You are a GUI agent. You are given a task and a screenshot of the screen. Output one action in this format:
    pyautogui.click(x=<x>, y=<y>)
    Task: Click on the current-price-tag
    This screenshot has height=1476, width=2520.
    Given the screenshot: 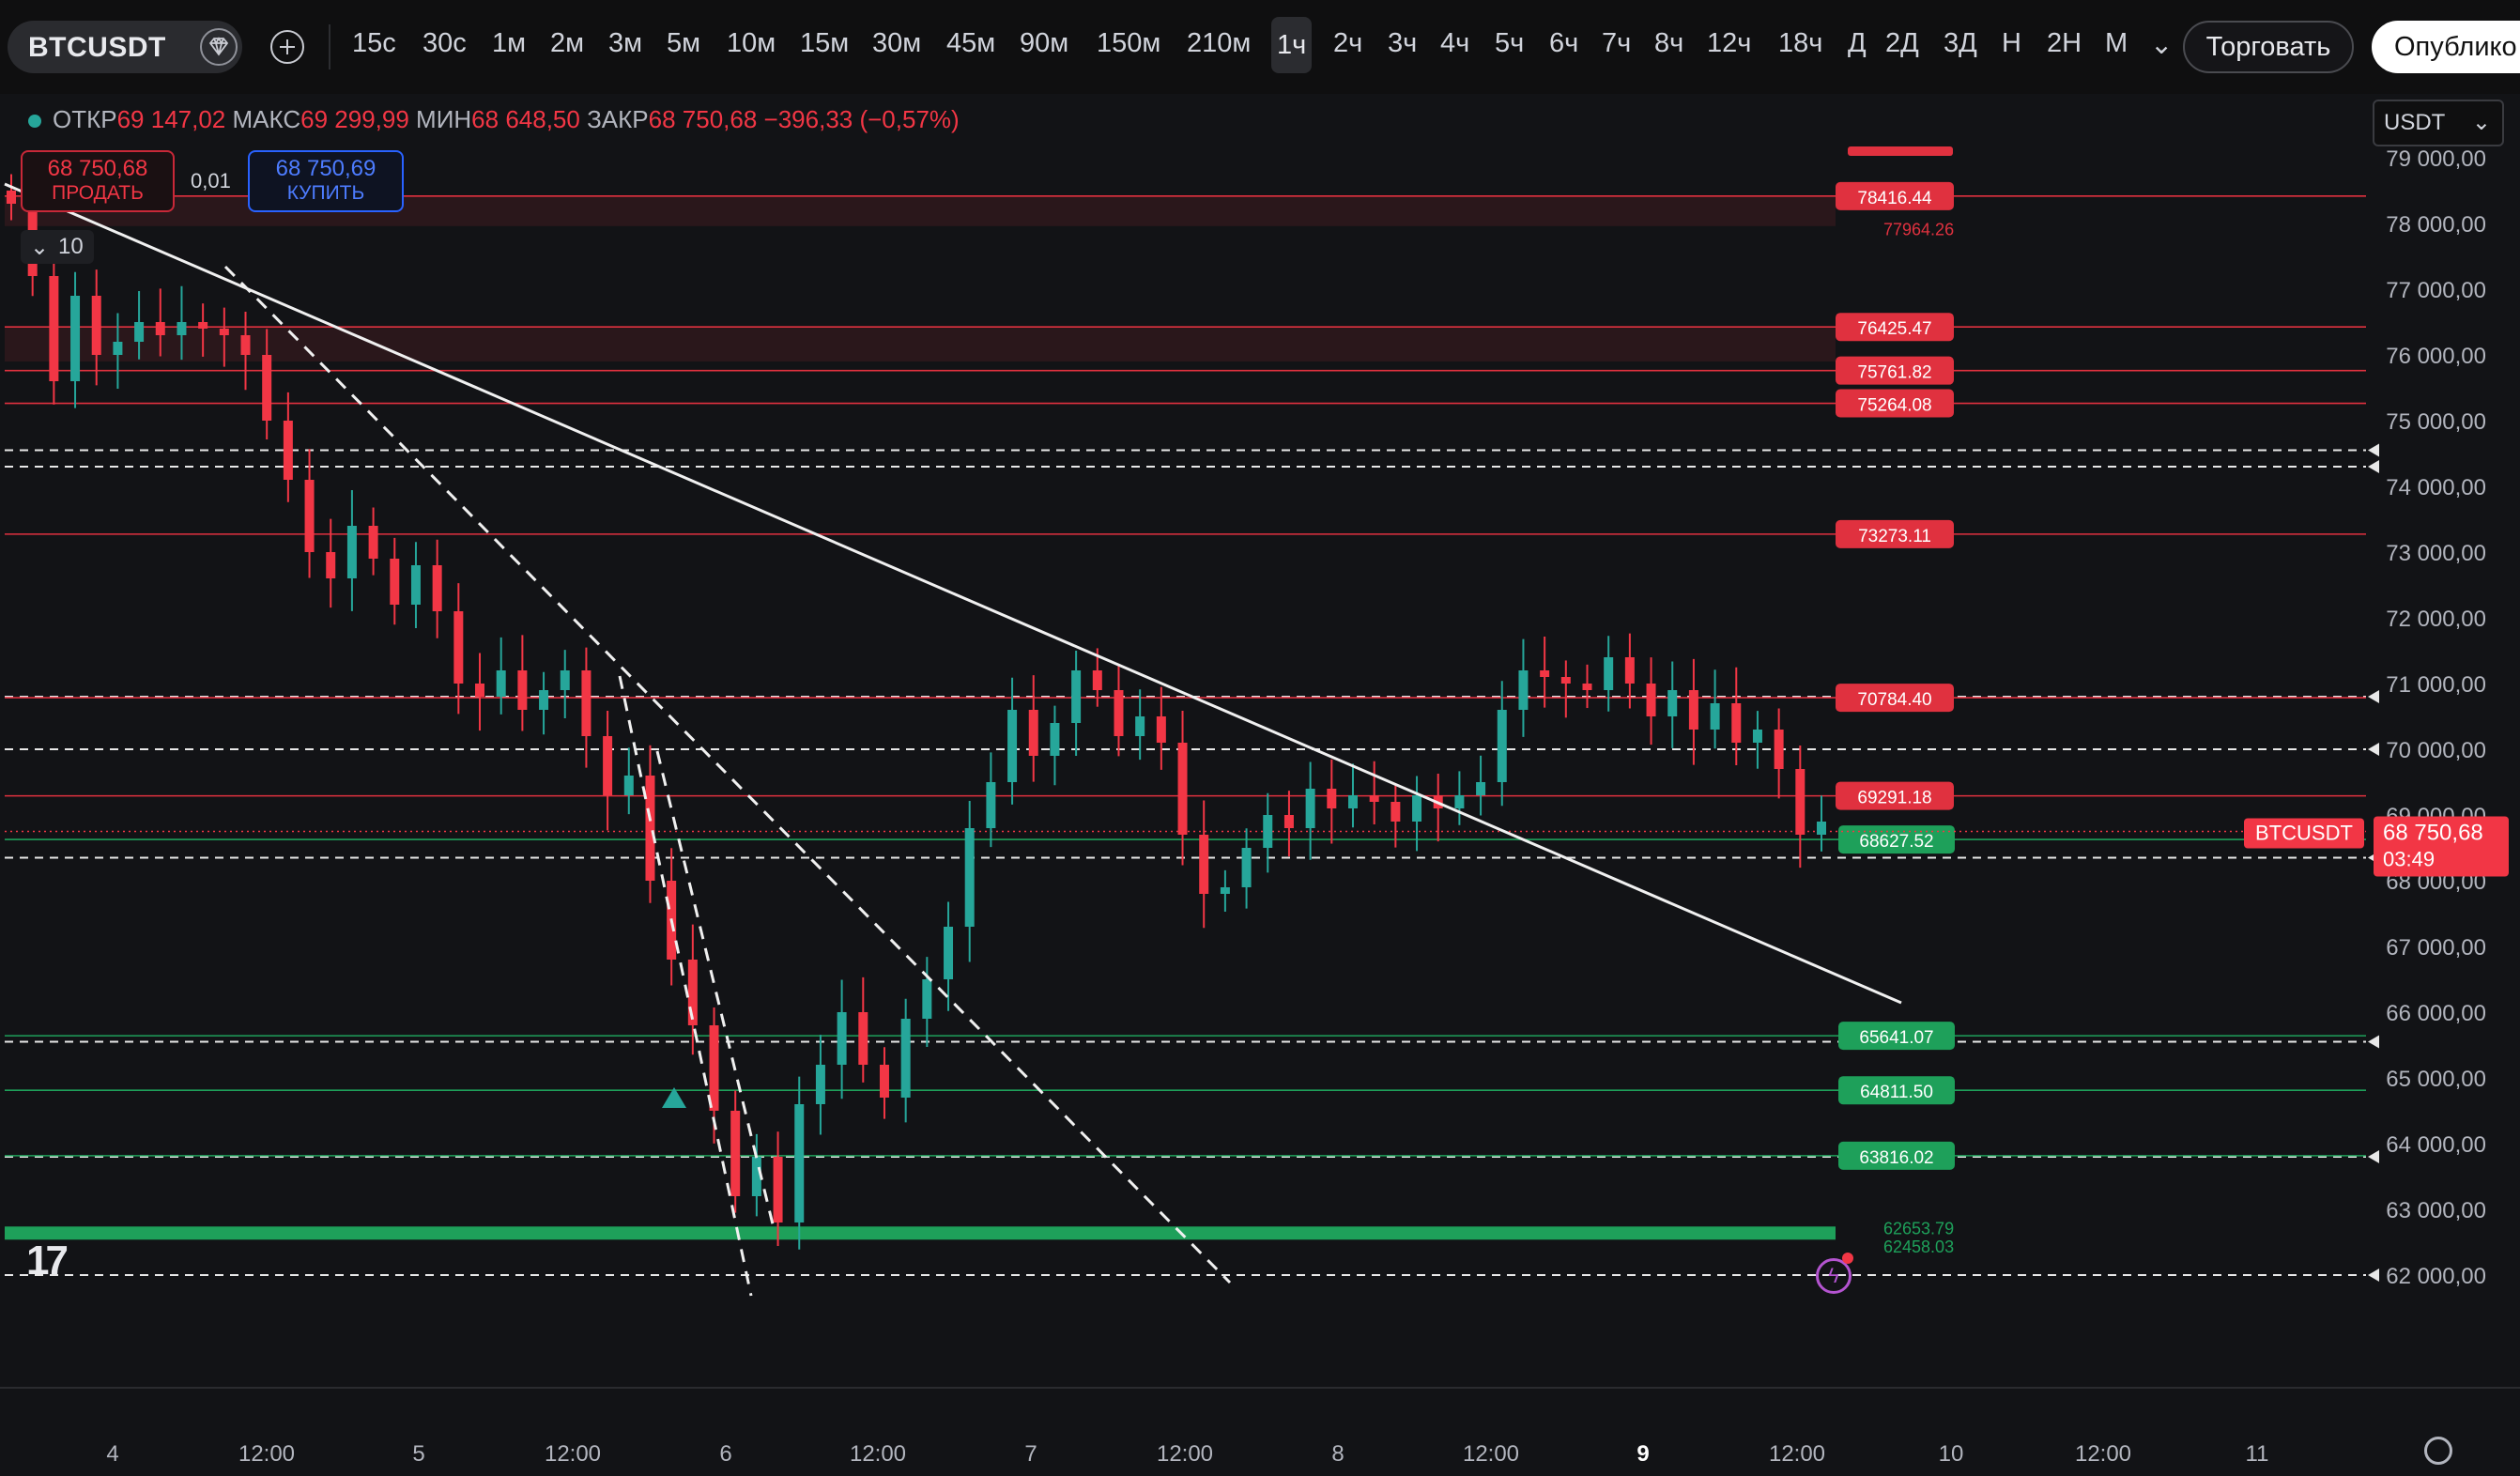 What is the action you would take?
    pyautogui.click(x=2441, y=846)
    